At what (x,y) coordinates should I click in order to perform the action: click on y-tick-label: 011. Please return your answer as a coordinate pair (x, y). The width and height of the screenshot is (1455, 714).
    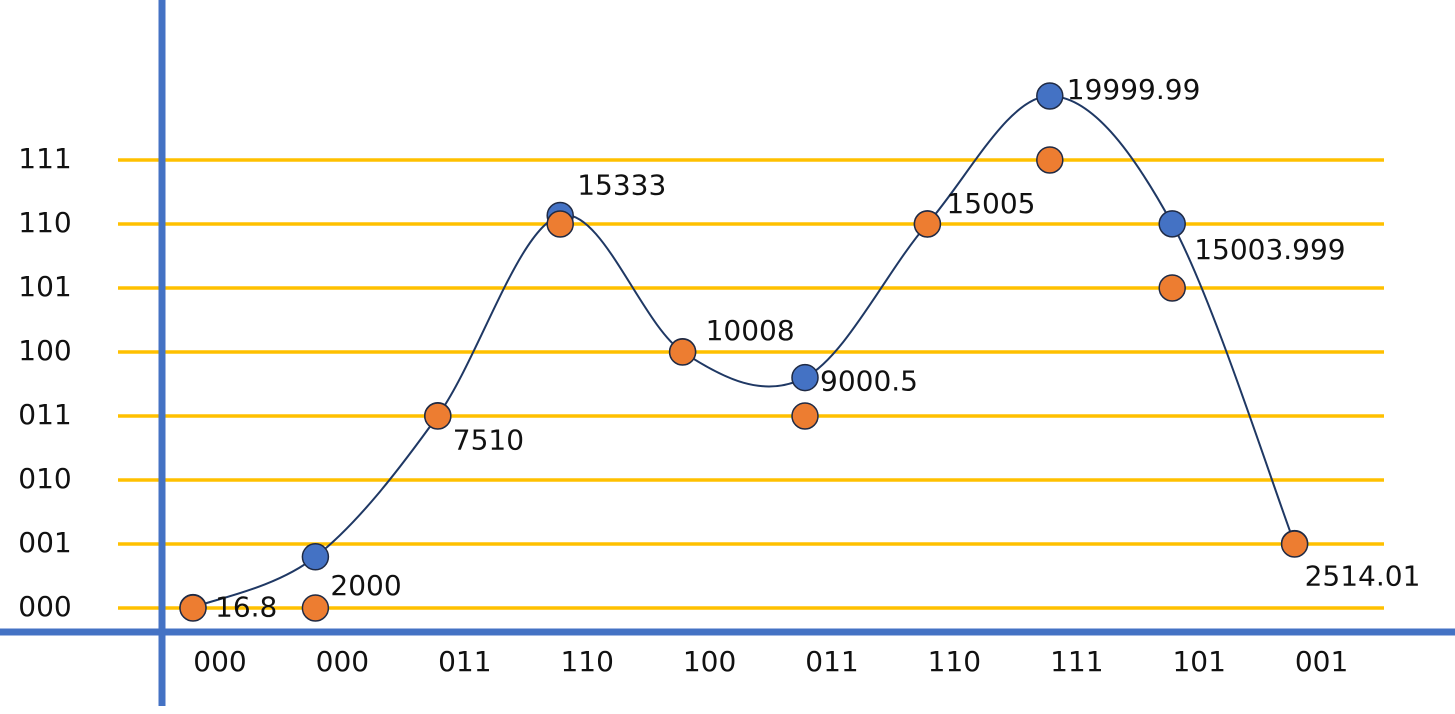
    Looking at the image, I should click on (44, 414).